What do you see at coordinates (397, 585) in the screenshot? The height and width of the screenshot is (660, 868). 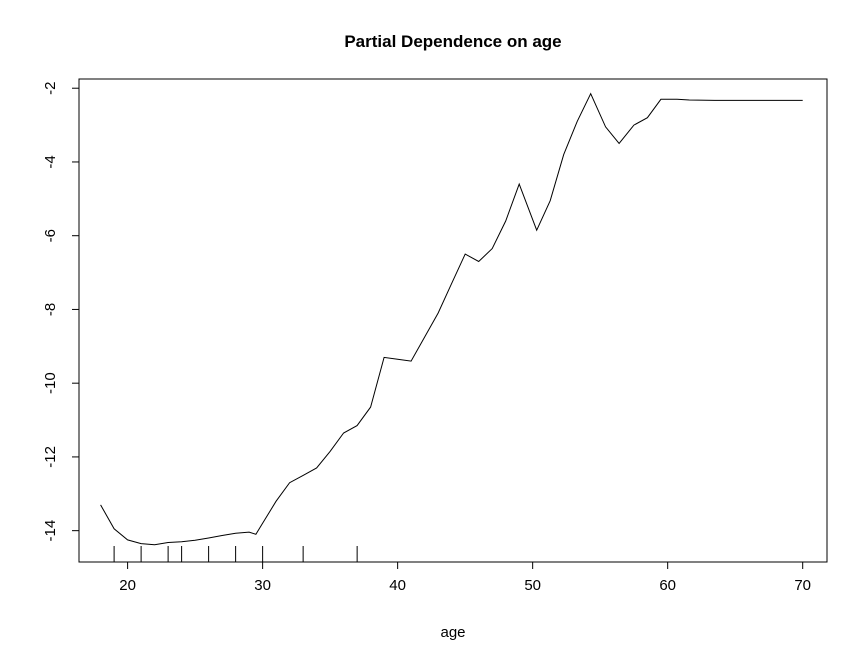 I see `x-tick-label: 40` at bounding box center [397, 585].